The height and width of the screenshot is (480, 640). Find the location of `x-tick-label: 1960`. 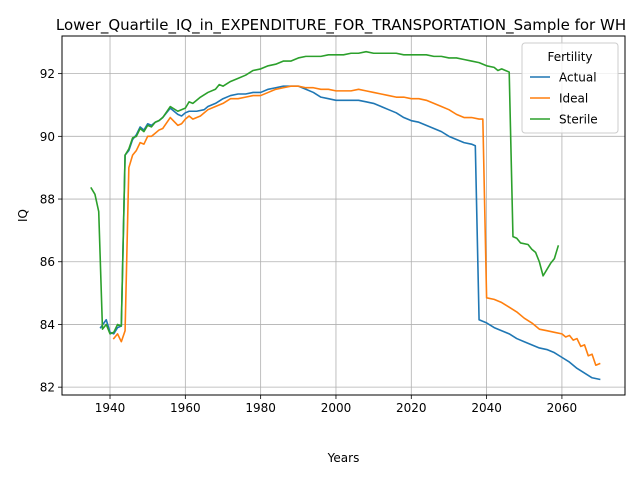

x-tick-label: 1960 is located at coordinates (185, 408).